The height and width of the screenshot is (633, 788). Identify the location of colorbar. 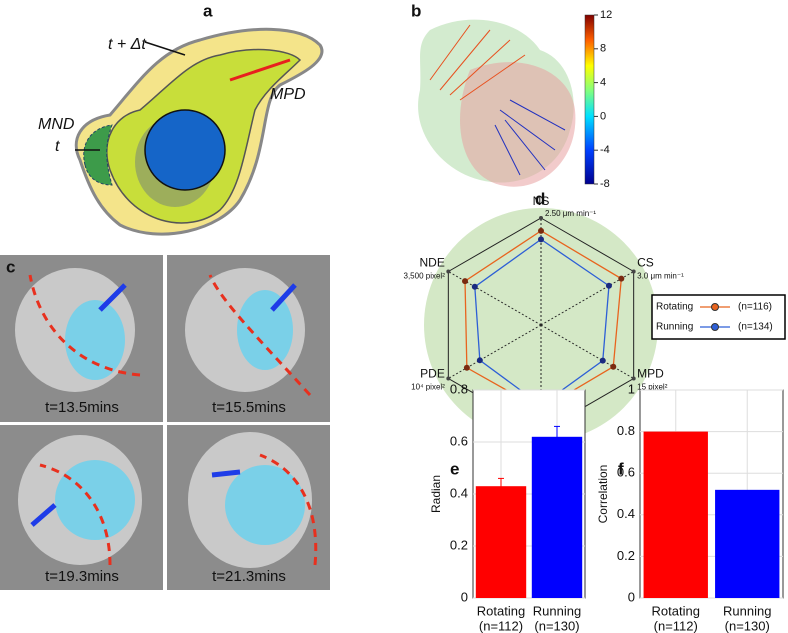
(589, 99).